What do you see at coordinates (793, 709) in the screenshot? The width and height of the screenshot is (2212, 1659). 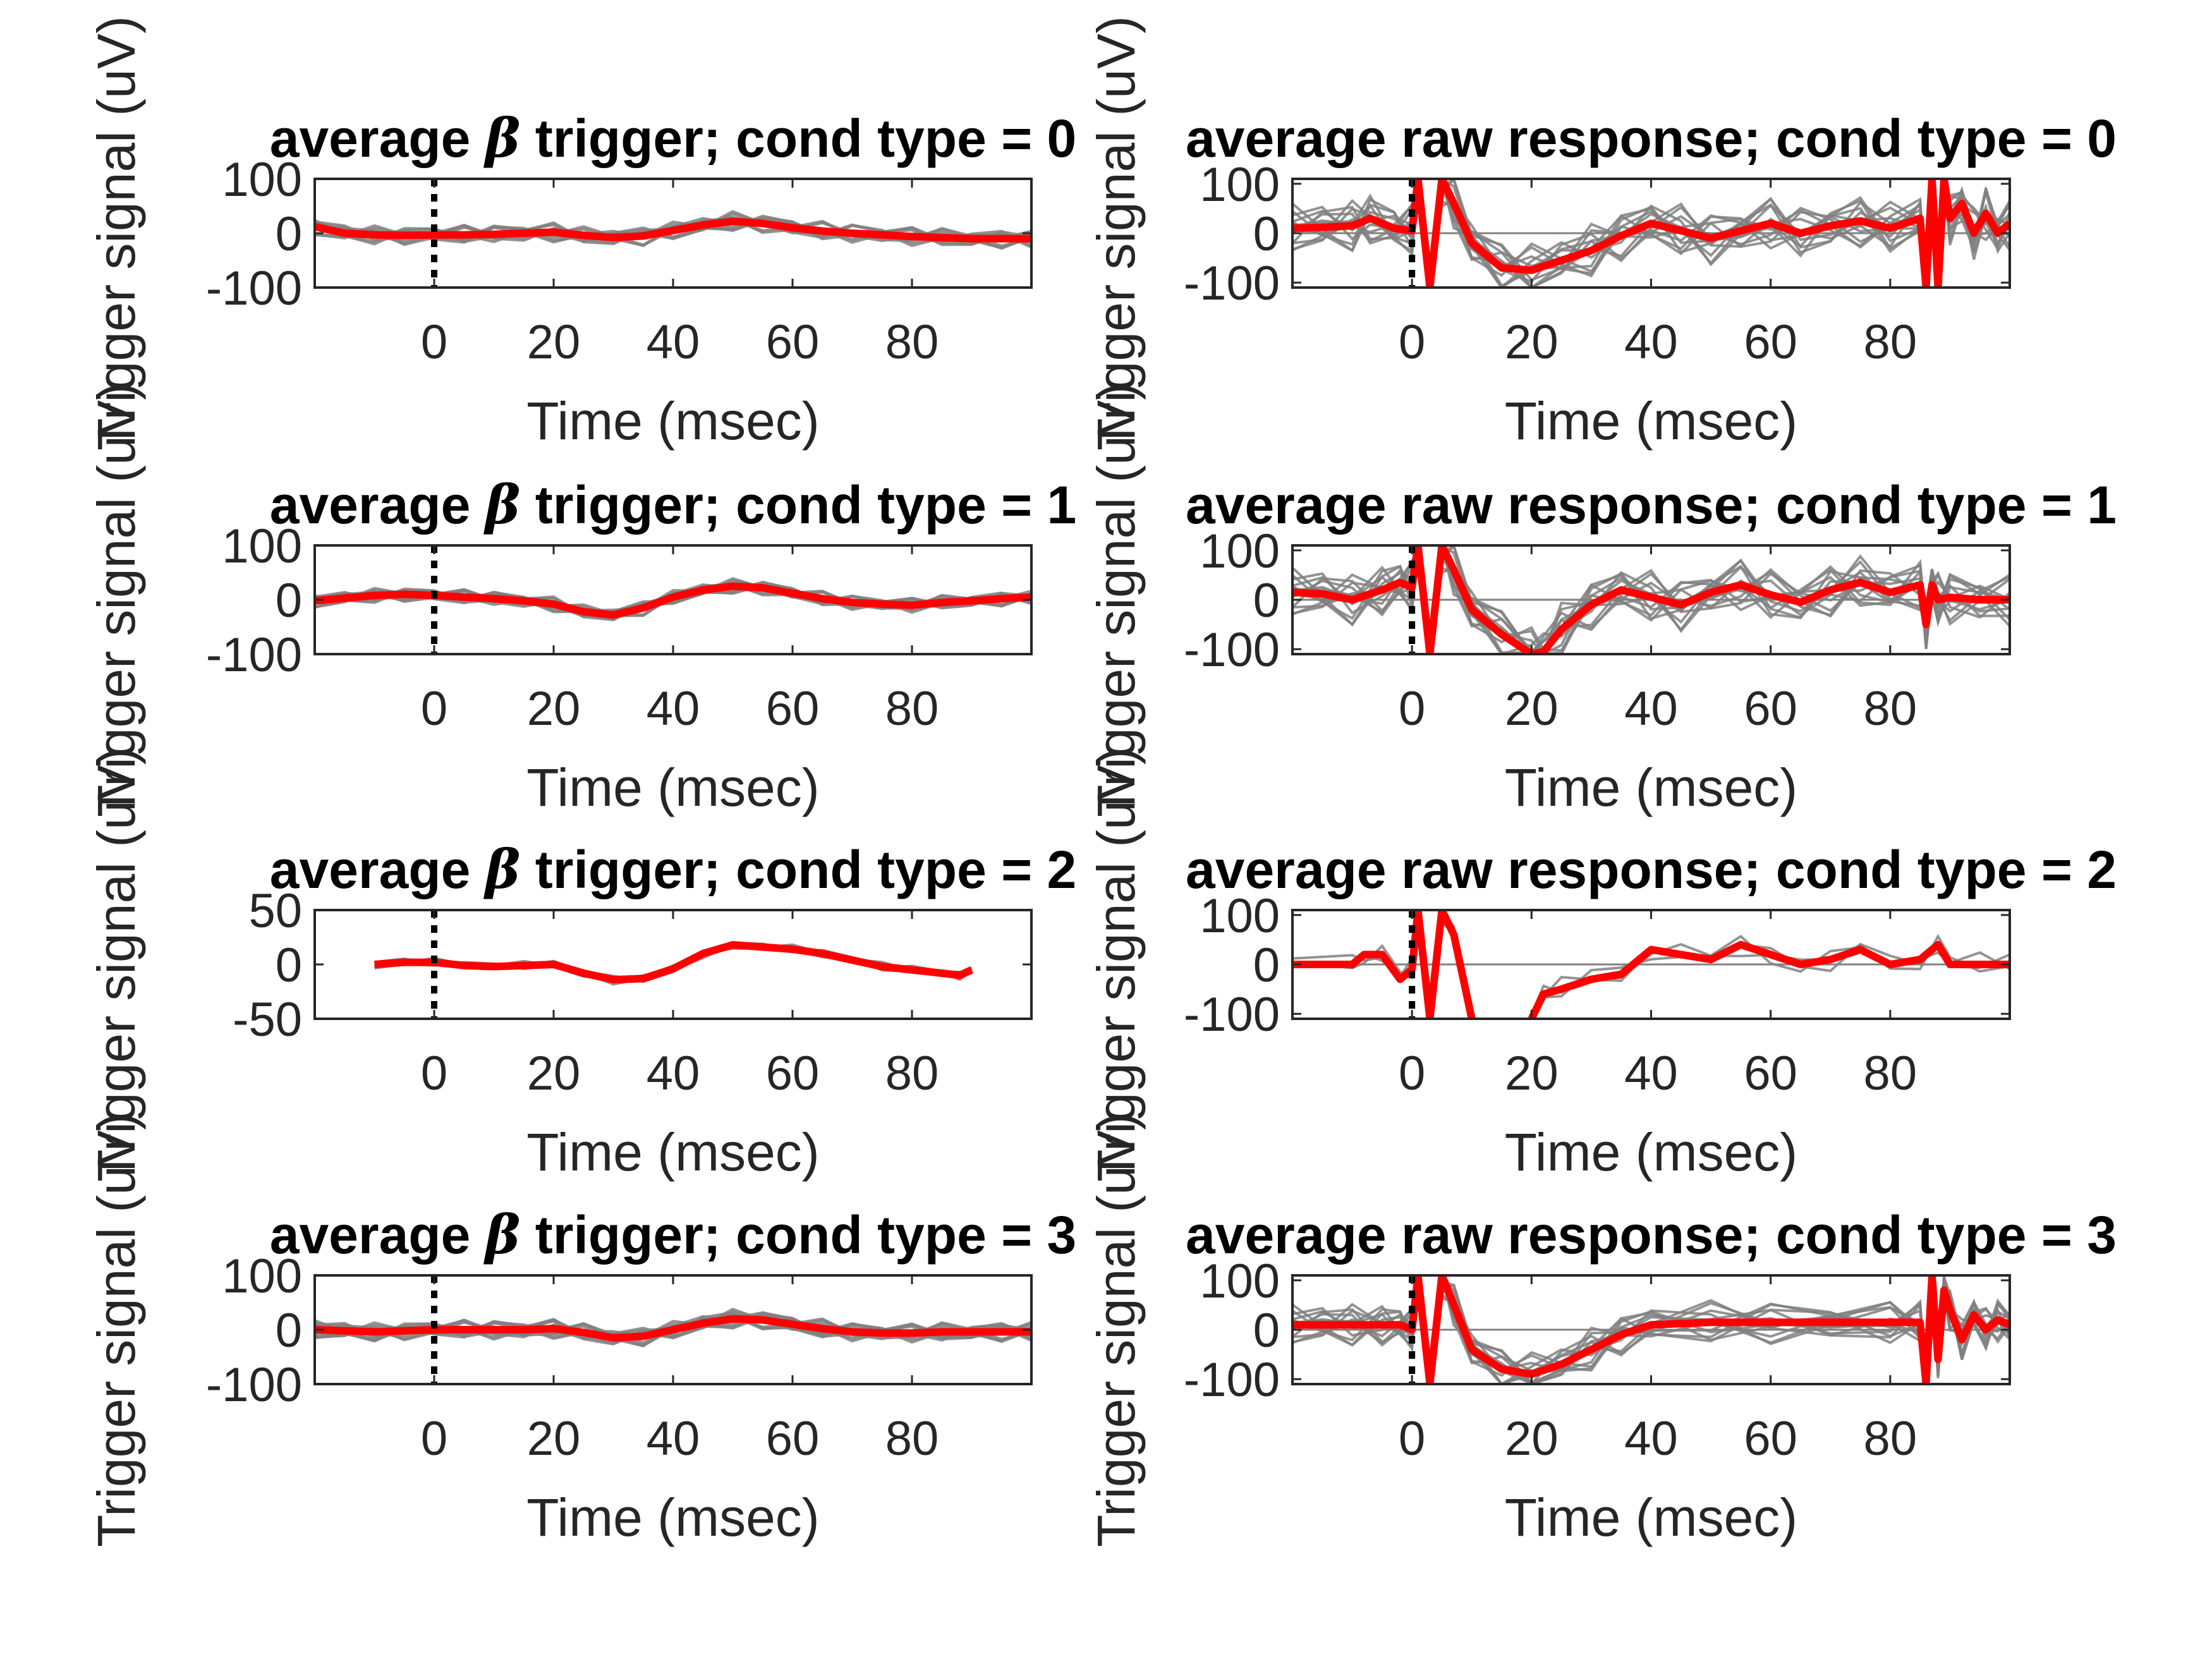 I see `panel-2-xtick-label-3: 60` at bounding box center [793, 709].